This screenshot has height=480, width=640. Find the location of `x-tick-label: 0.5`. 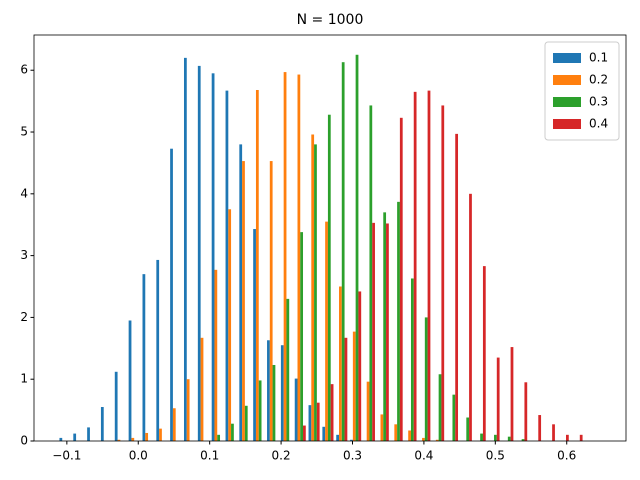

x-tick-label: 0.5 is located at coordinates (495, 456).